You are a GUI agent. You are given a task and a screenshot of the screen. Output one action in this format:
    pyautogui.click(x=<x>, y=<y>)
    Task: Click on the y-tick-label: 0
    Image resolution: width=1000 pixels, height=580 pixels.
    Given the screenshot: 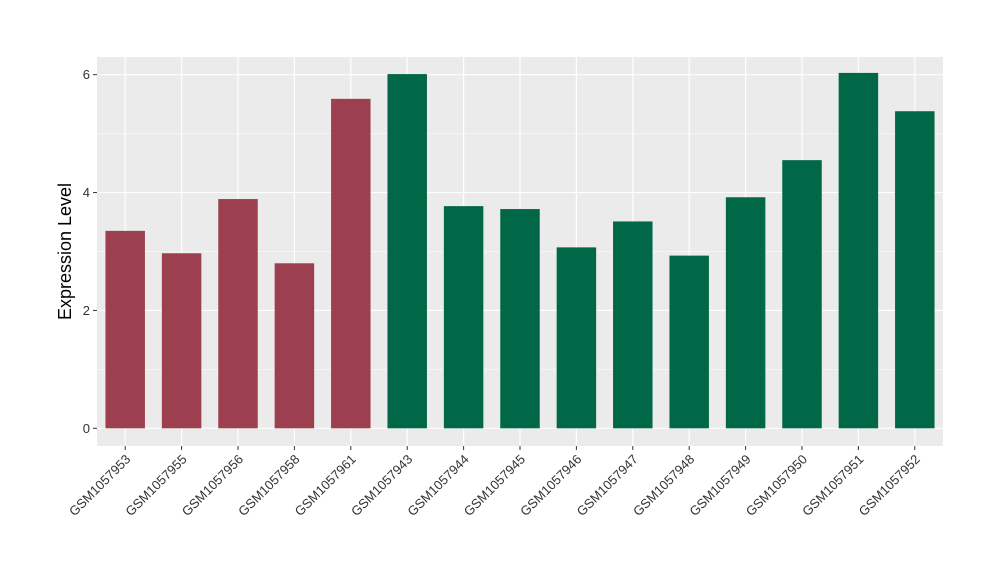 What is the action you would take?
    pyautogui.click(x=86, y=428)
    